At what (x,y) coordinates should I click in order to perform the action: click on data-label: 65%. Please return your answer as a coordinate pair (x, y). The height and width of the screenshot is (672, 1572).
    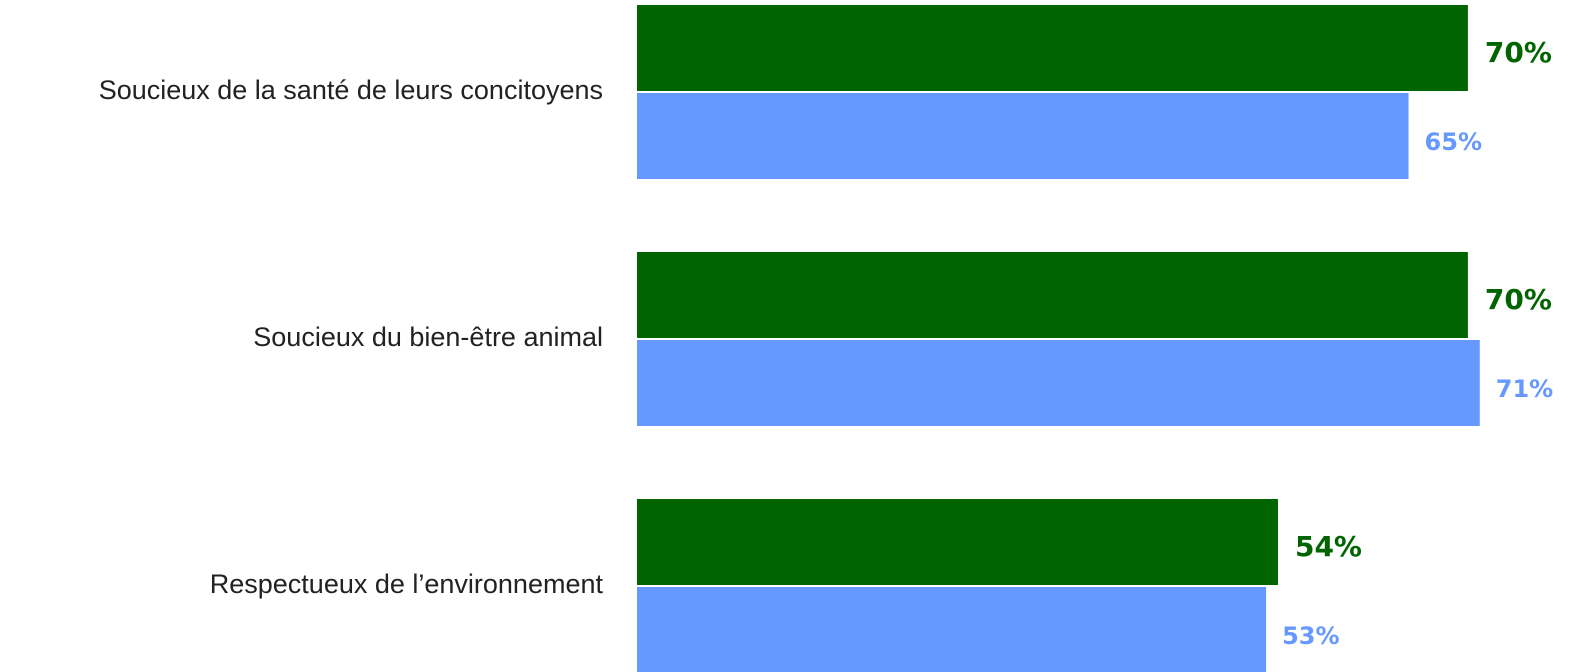
    Looking at the image, I should click on (1453, 142).